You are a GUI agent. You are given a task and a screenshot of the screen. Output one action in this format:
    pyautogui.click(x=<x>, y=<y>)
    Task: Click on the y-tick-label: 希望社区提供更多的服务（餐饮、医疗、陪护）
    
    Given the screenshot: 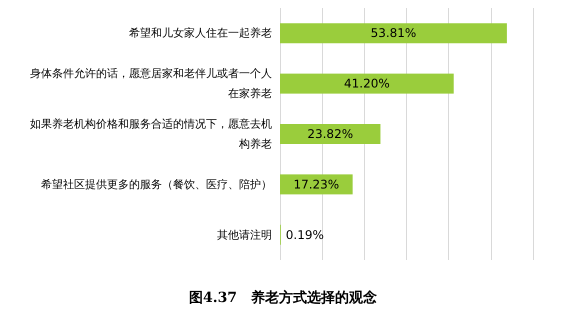 What is the action you would take?
    pyautogui.click(x=156, y=184)
    